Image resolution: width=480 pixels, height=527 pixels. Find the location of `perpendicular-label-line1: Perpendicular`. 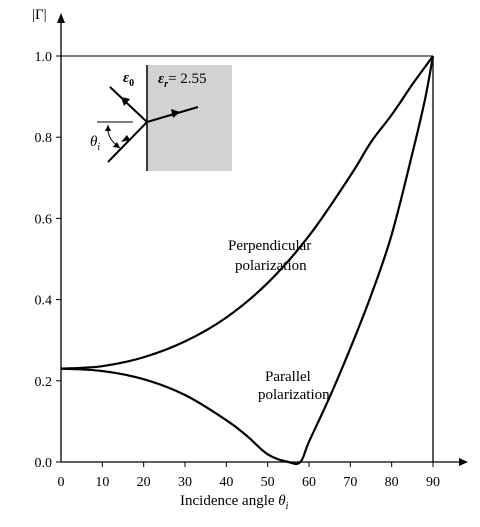

perpendicular-label-line1: Perpendicular is located at coordinates (269, 246).